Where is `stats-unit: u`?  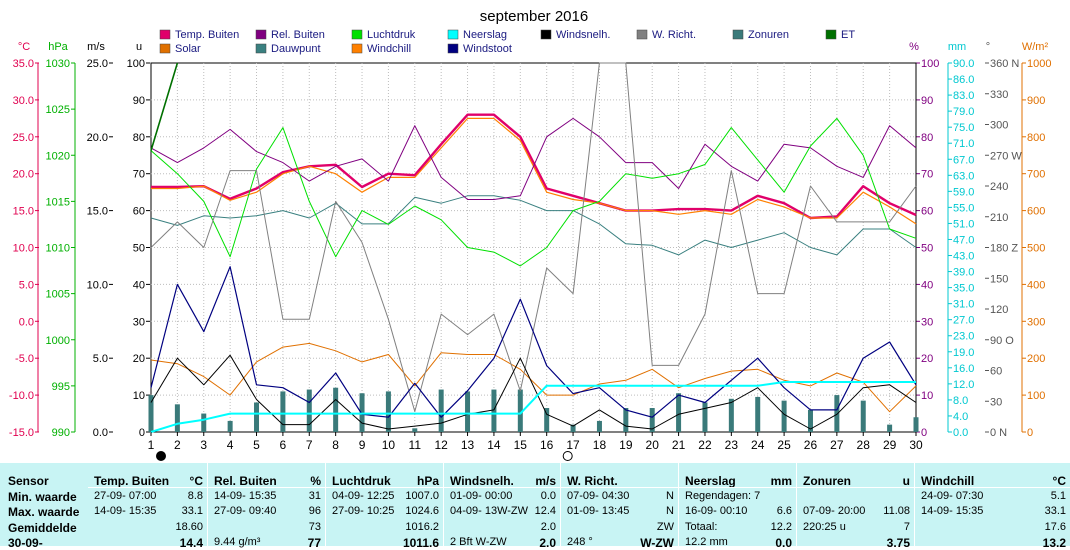
stats-unit: u is located at coordinates (906, 481).